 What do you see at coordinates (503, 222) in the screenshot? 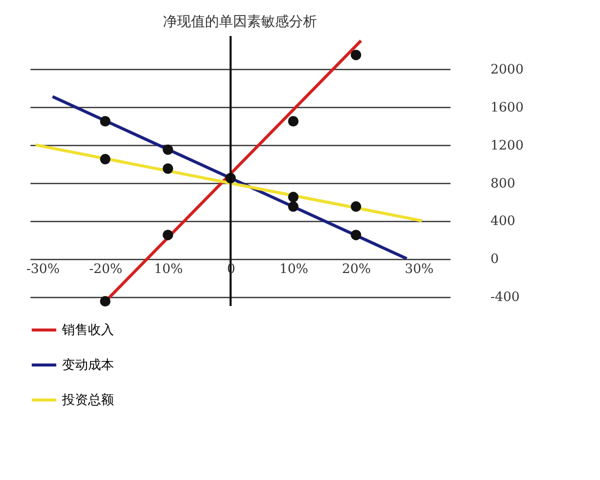
I see `y-tick-label: 400` at bounding box center [503, 222].